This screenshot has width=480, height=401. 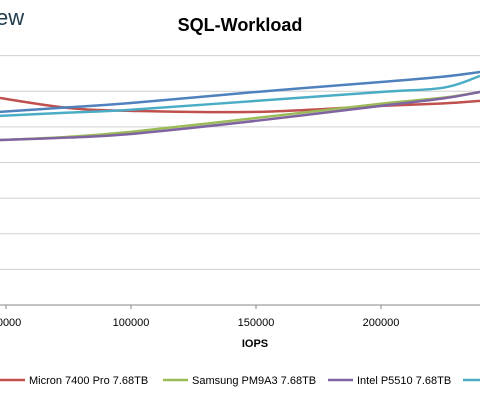 What do you see at coordinates (256, 323) in the screenshot?
I see `x-tick-label: 150000` at bounding box center [256, 323].